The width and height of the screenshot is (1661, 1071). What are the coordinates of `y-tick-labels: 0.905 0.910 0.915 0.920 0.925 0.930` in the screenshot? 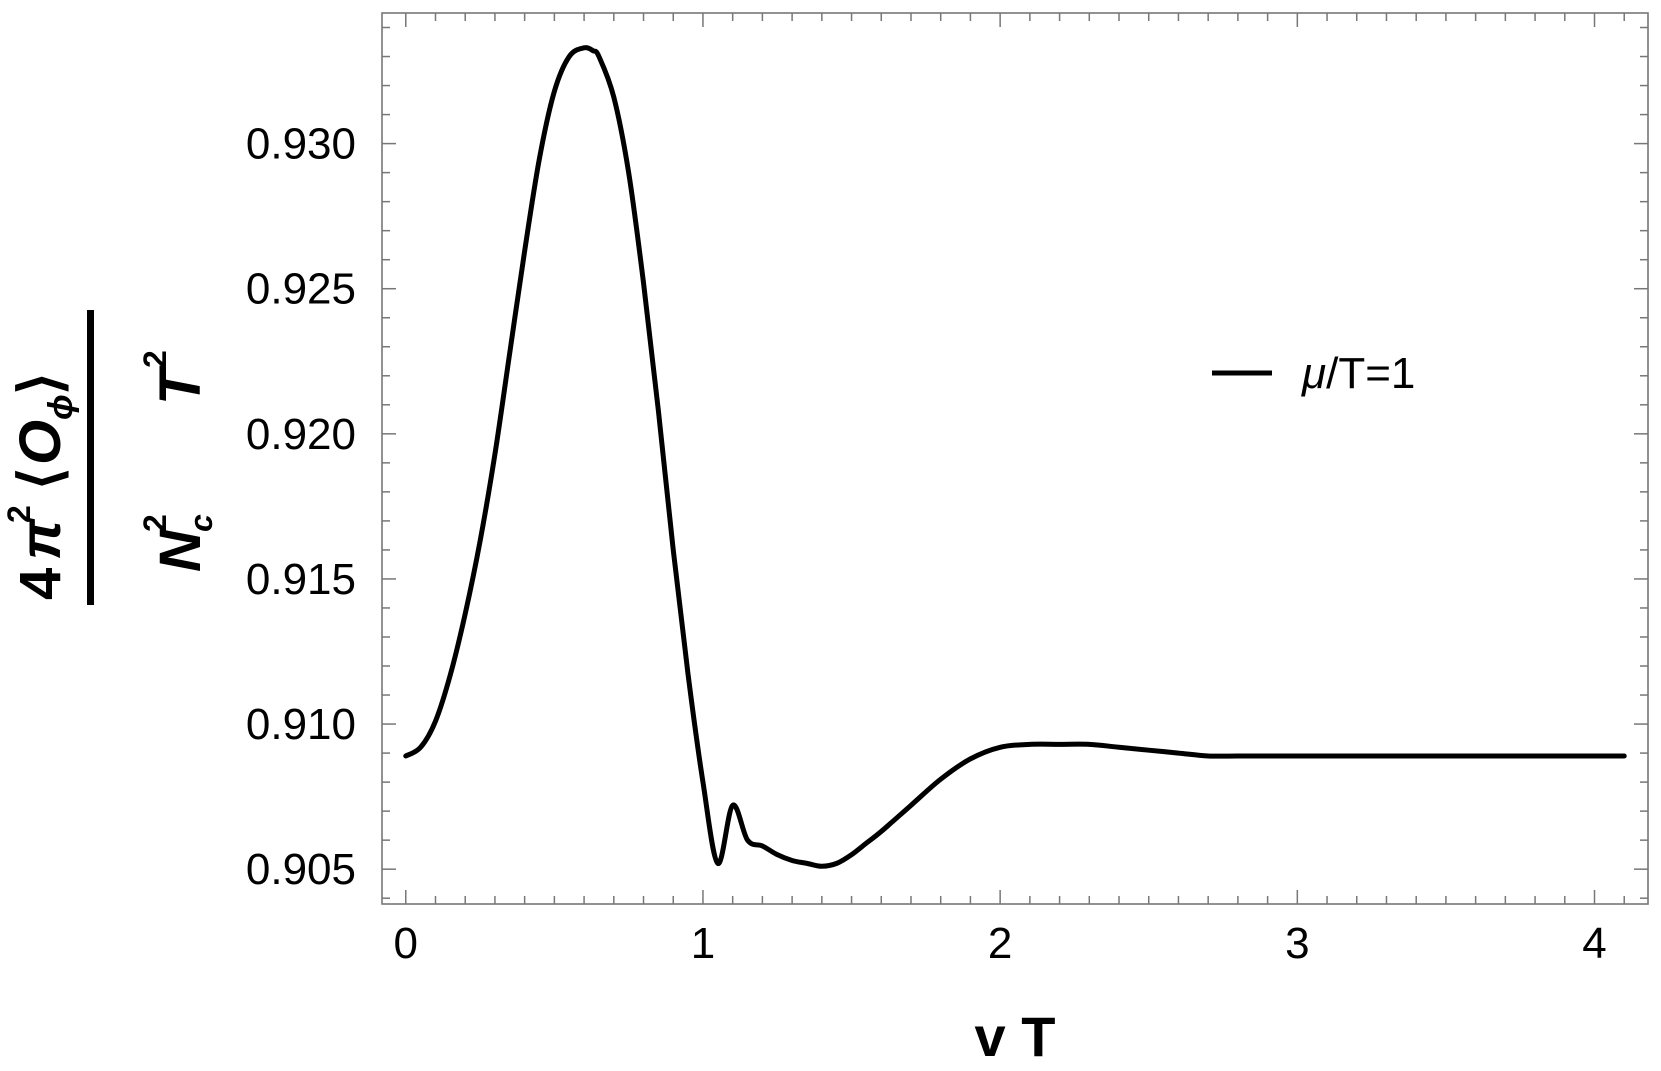 It's located at (301, 507).